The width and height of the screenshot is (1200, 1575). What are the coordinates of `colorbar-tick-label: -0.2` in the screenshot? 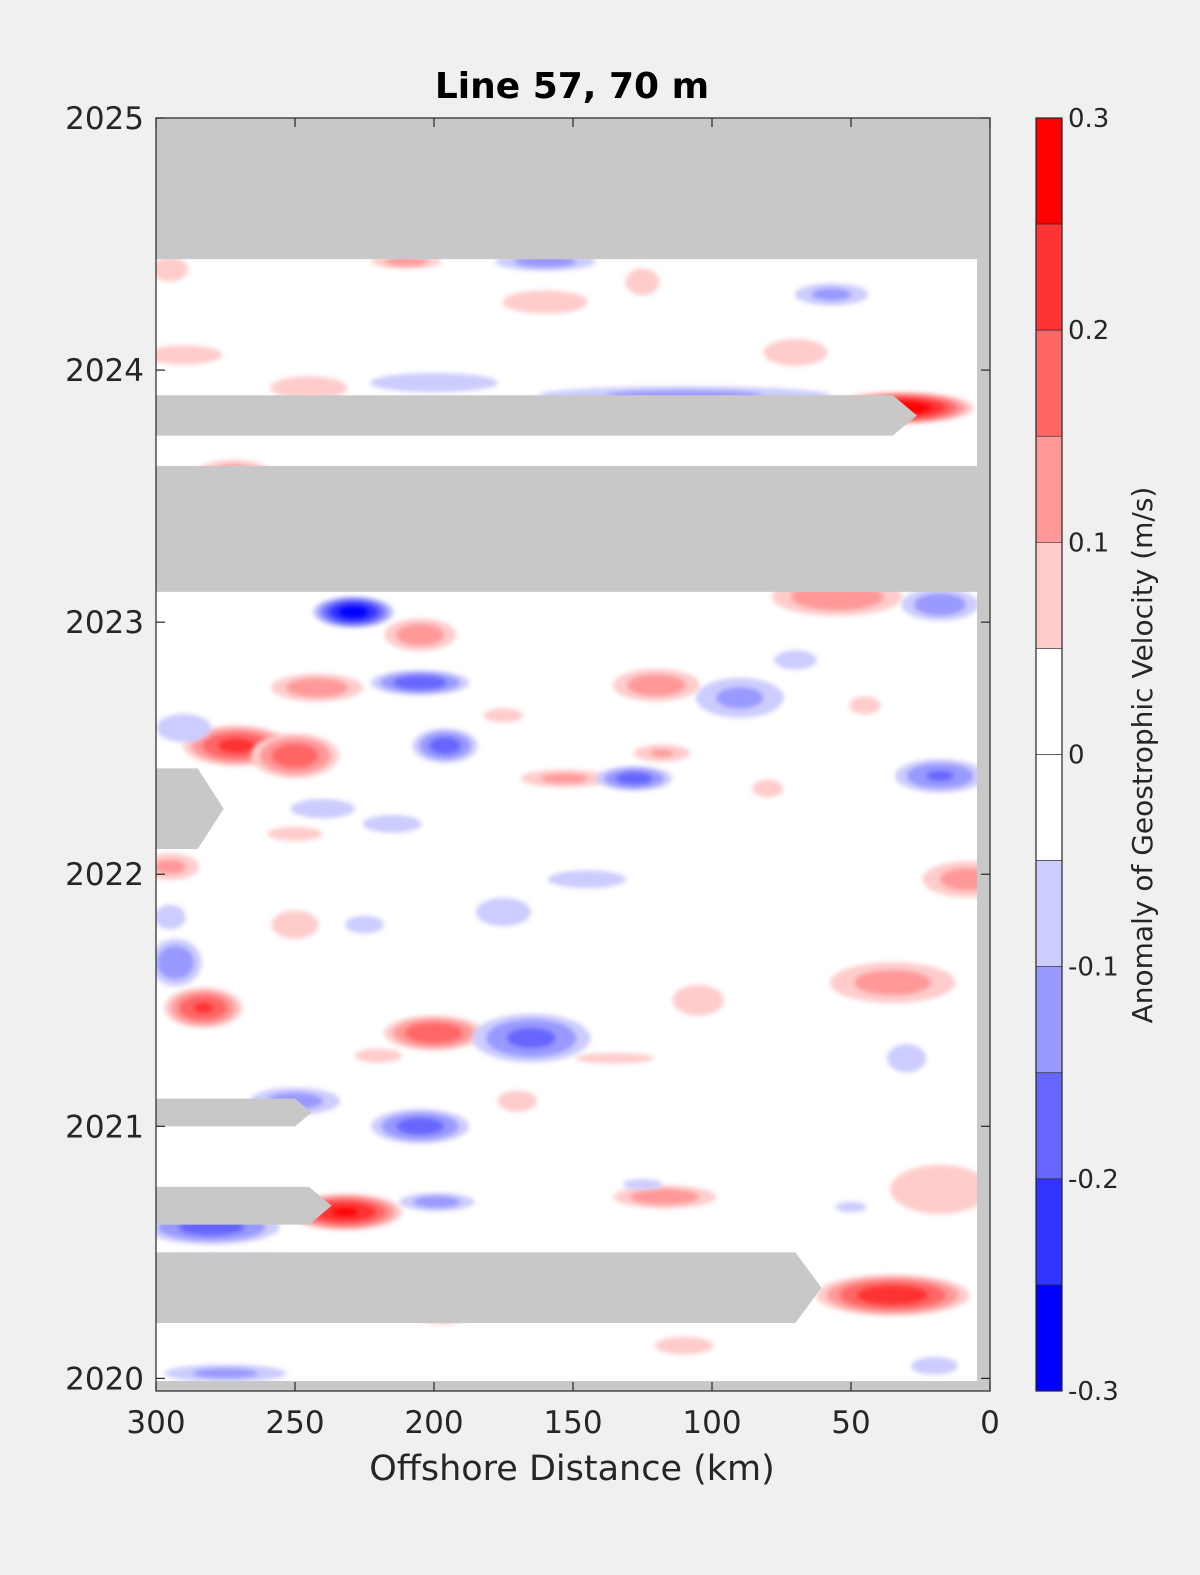 It's located at (1093, 1180).